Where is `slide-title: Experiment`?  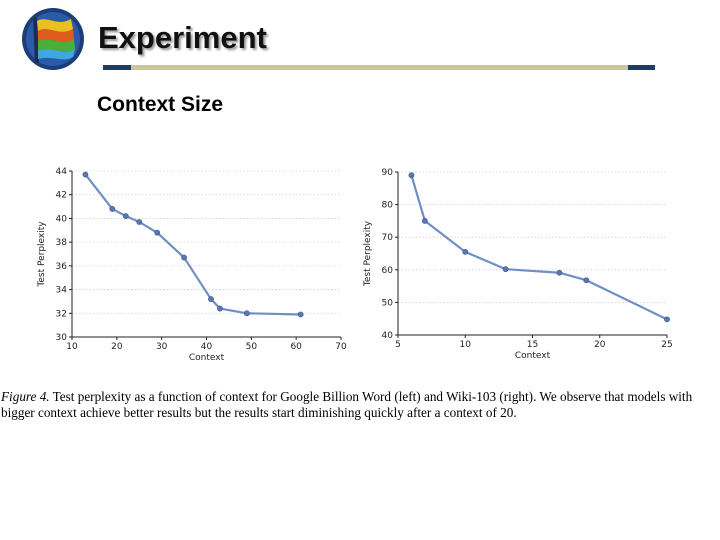
slide-title: Experiment is located at coordinates (182, 37).